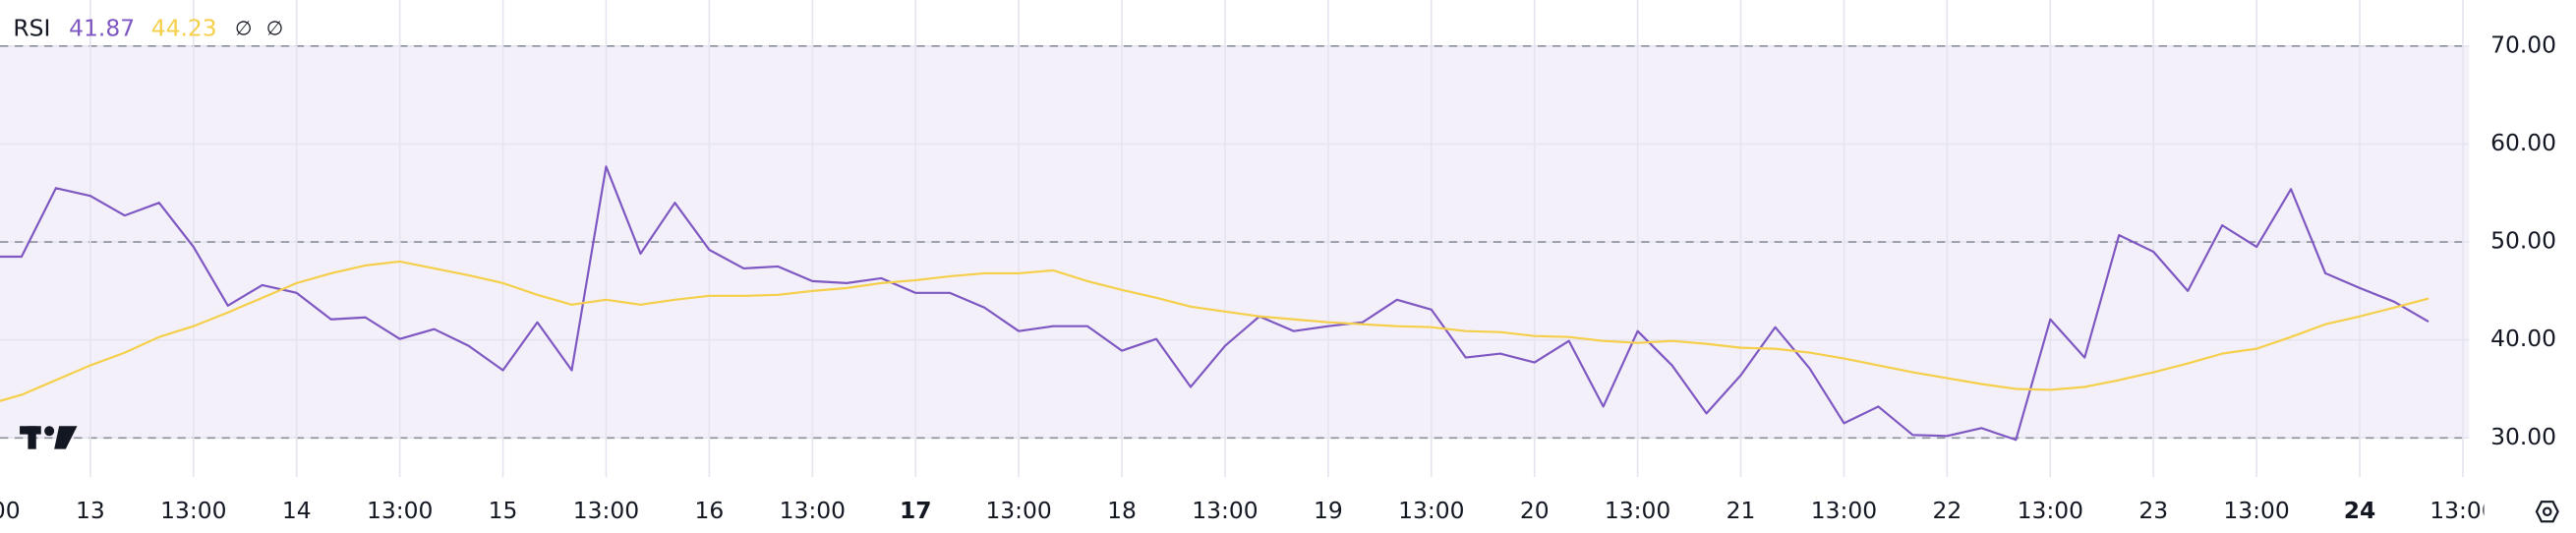 The image size is (2576, 533). I want to click on y-axis: 30.00 40.00 50.00 60.00 70.00, so click(2523, 240).